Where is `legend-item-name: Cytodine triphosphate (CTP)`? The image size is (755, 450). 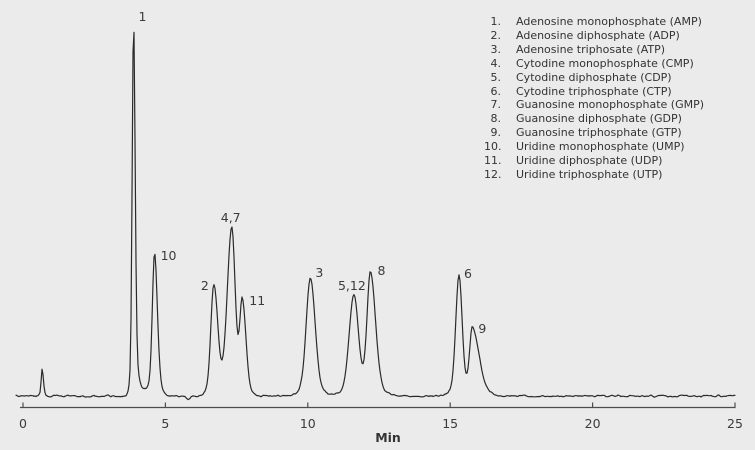 legend-item-name: Cytodine triphosphate (CTP) is located at coordinates (594, 91).